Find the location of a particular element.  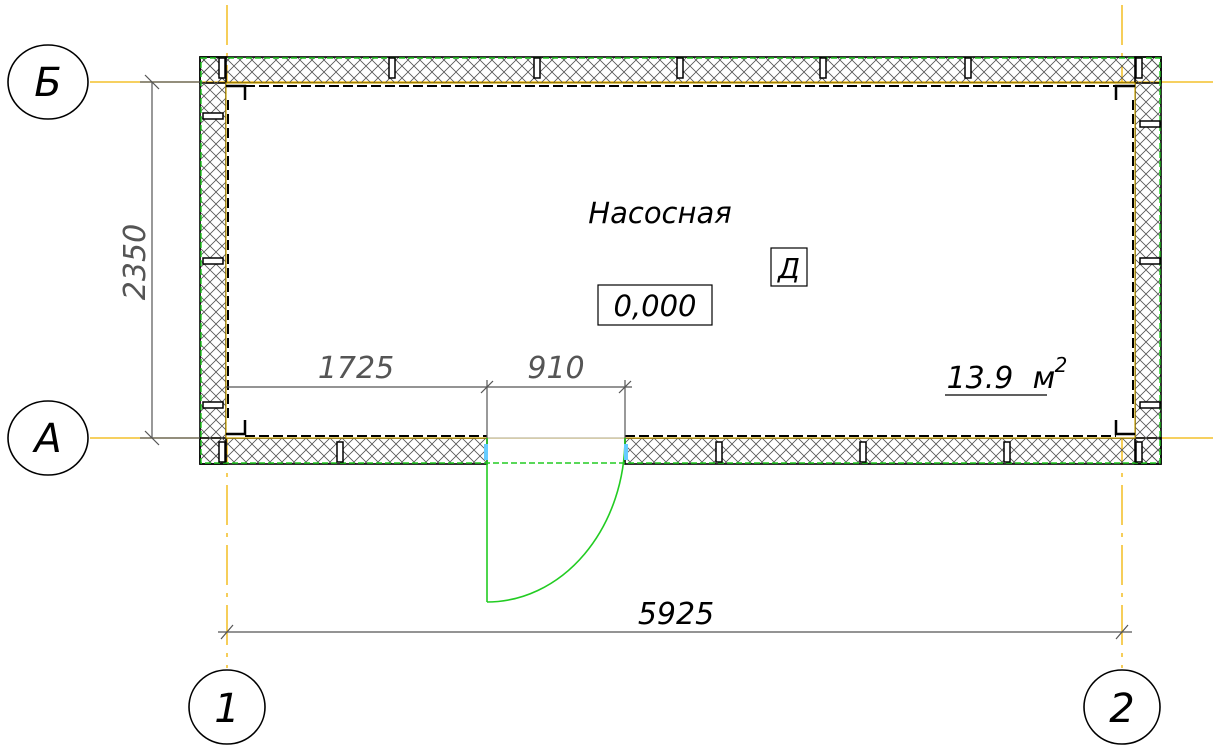

dim-door-offset-label: 1725 is located at coordinates (356, 368).